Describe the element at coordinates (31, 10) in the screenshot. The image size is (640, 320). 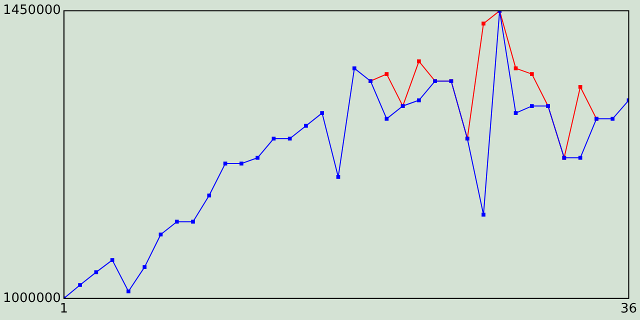
I see `y-tick-label: 1450000` at that location.